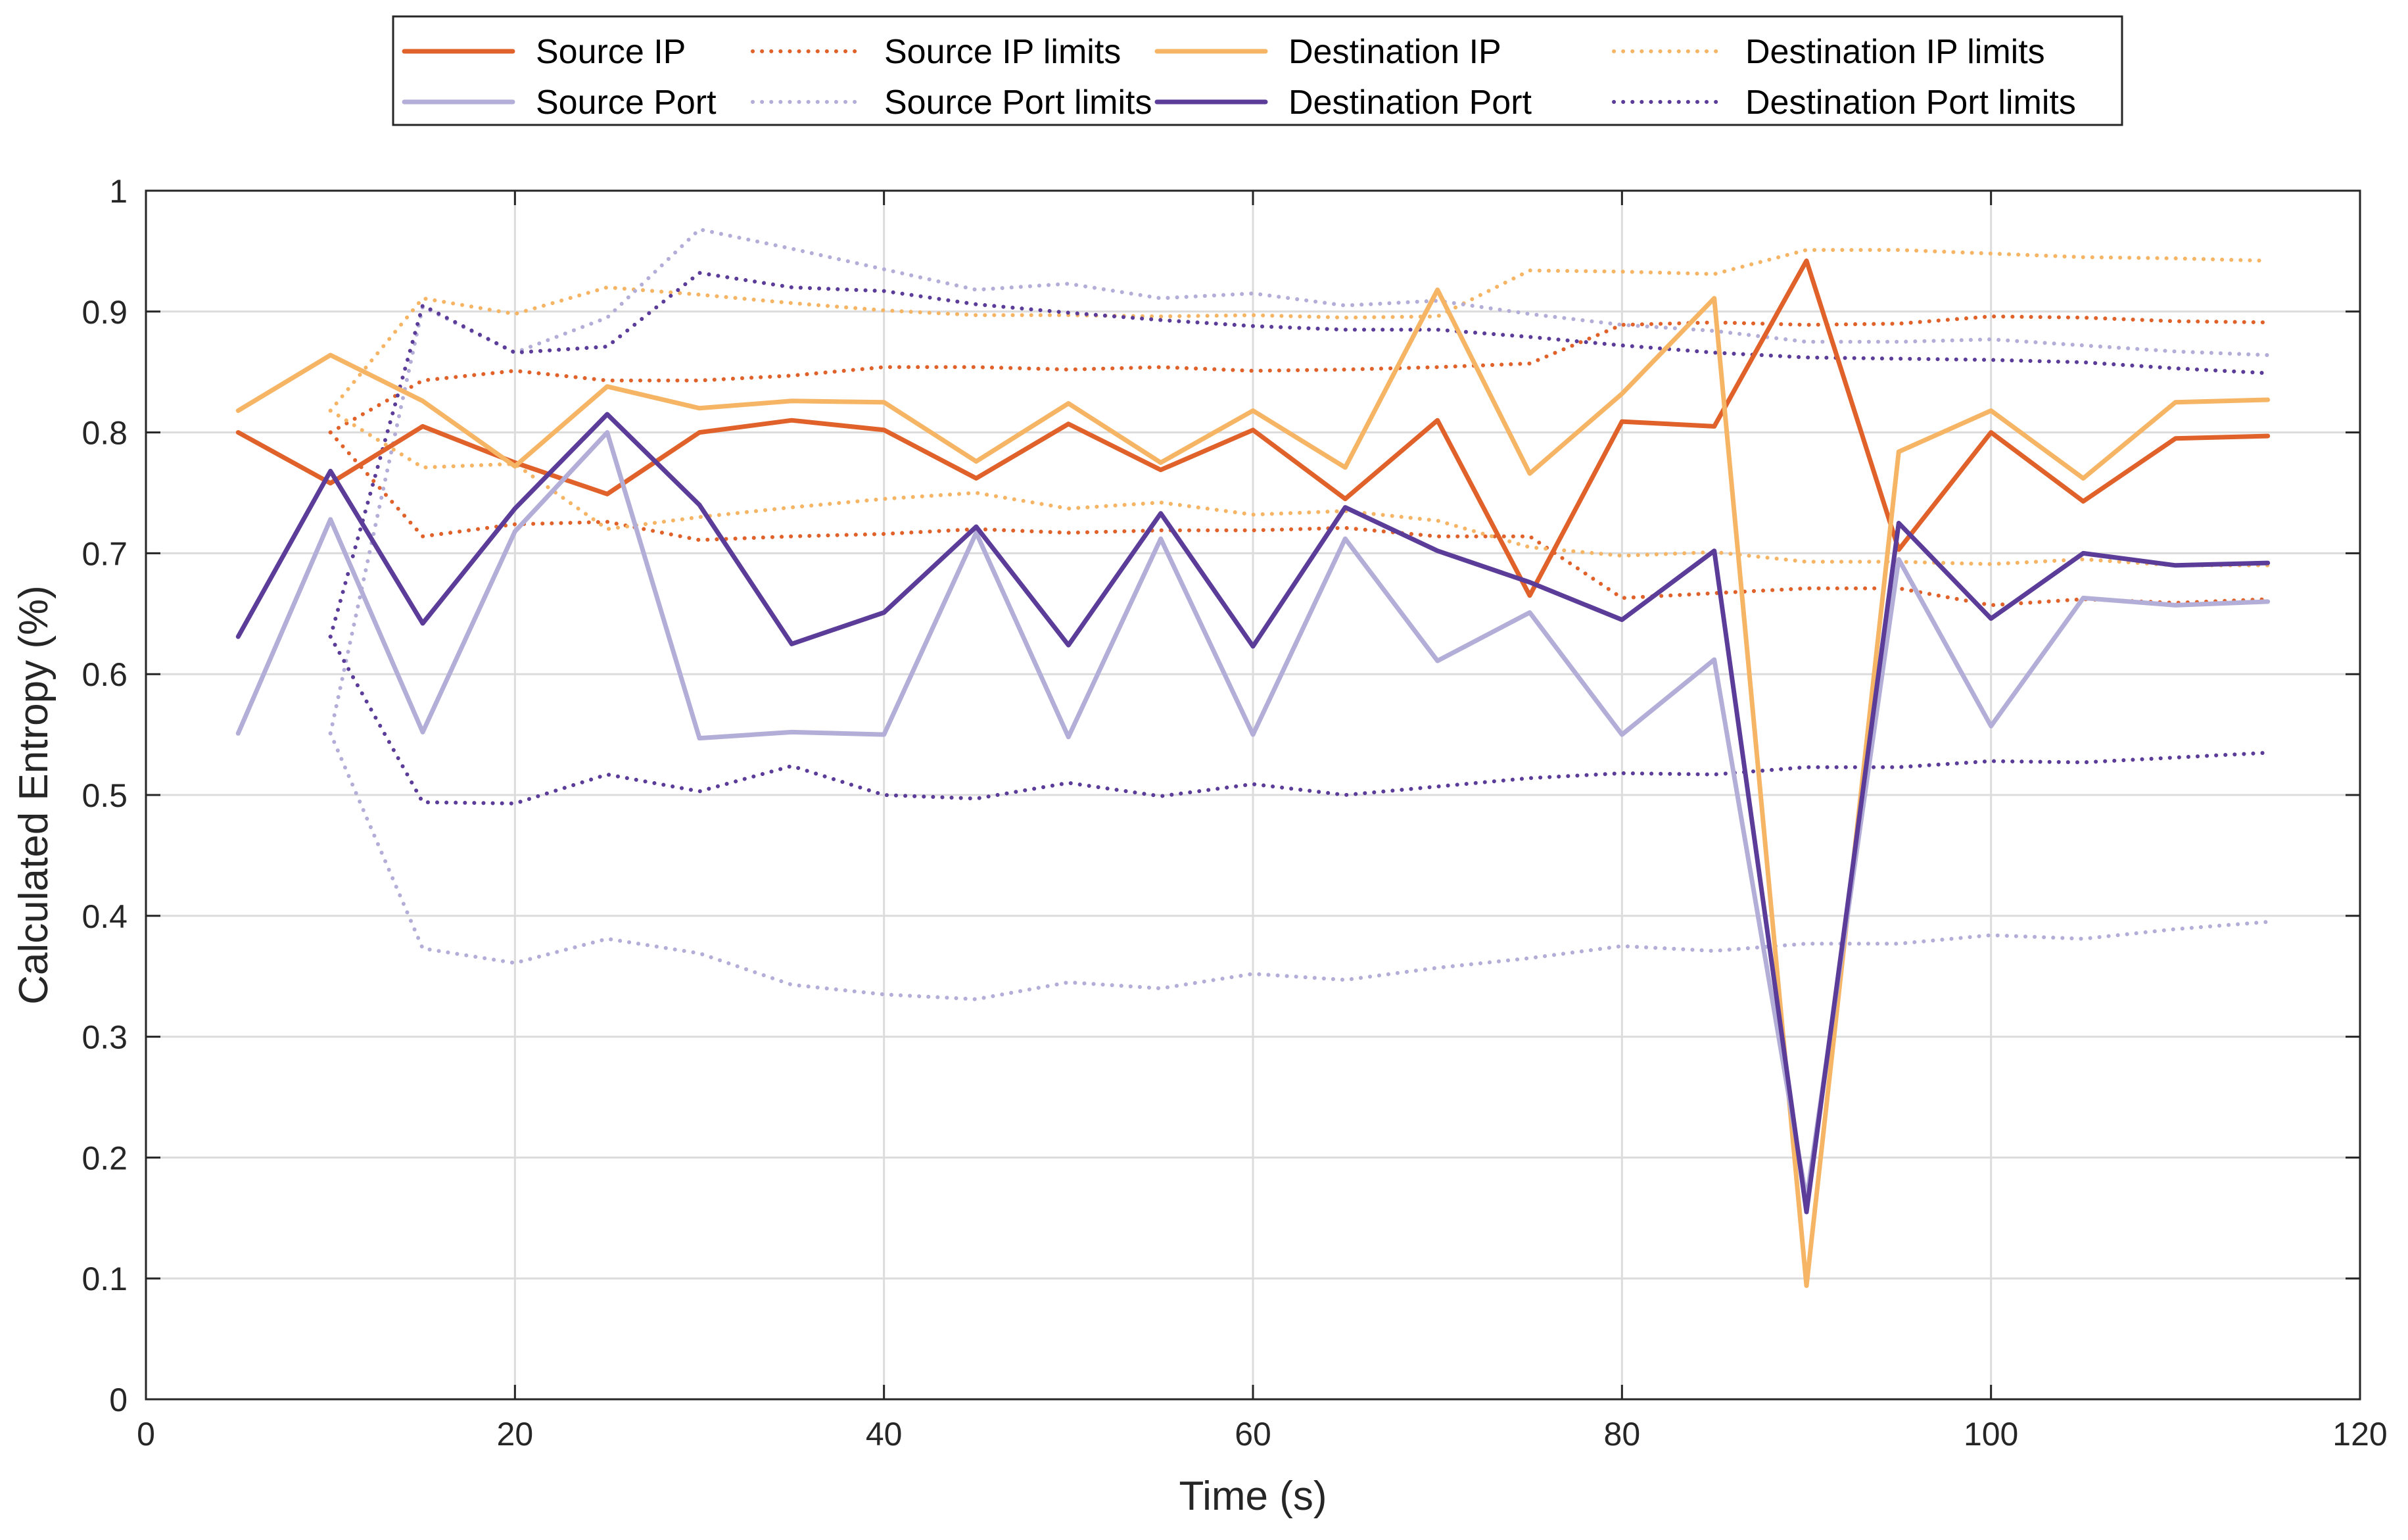 Image resolution: width=2408 pixels, height=1540 pixels. I want to click on legend-label-destination-port-limits: Destination Port limits, so click(1910, 103).